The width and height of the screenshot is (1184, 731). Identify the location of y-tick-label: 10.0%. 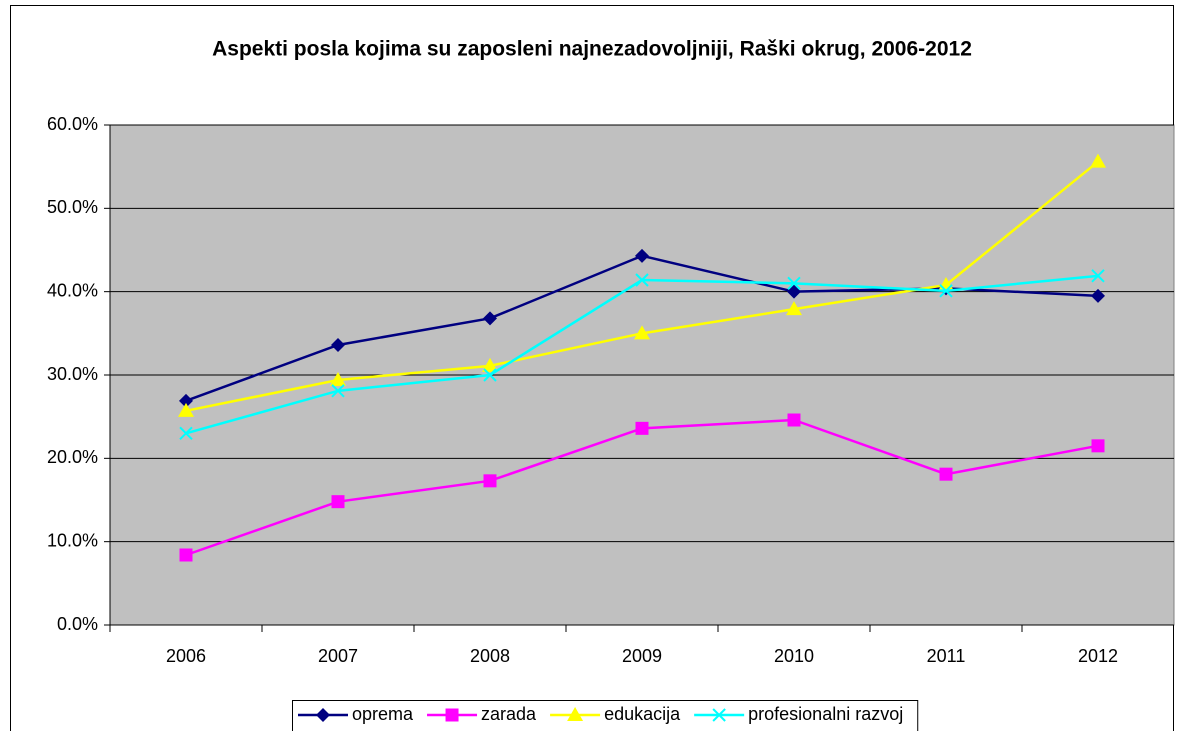
(72, 540).